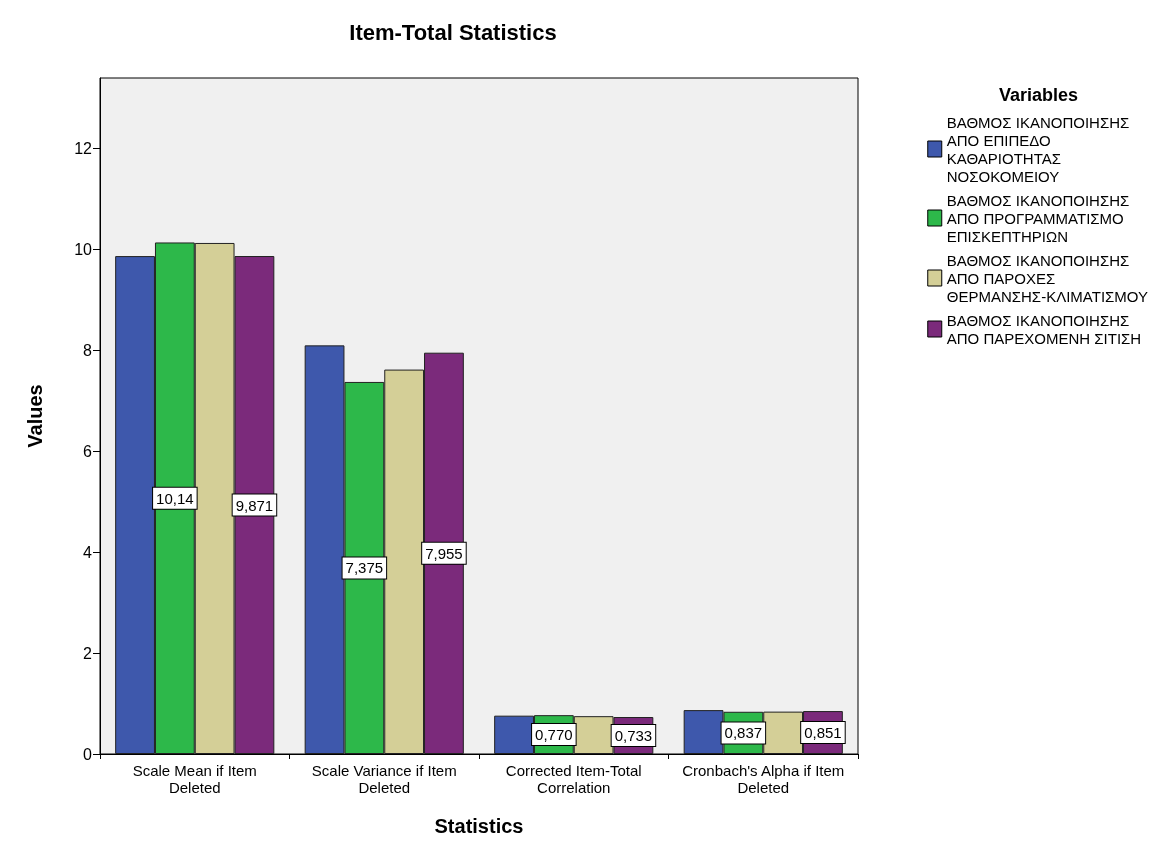 This screenshot has width=1166, height=864. Describe the element at coordinates (763, 779) in the screenshot. I see `x-tick-label: Cronbach's Alpha if Item Deleted` at that location.